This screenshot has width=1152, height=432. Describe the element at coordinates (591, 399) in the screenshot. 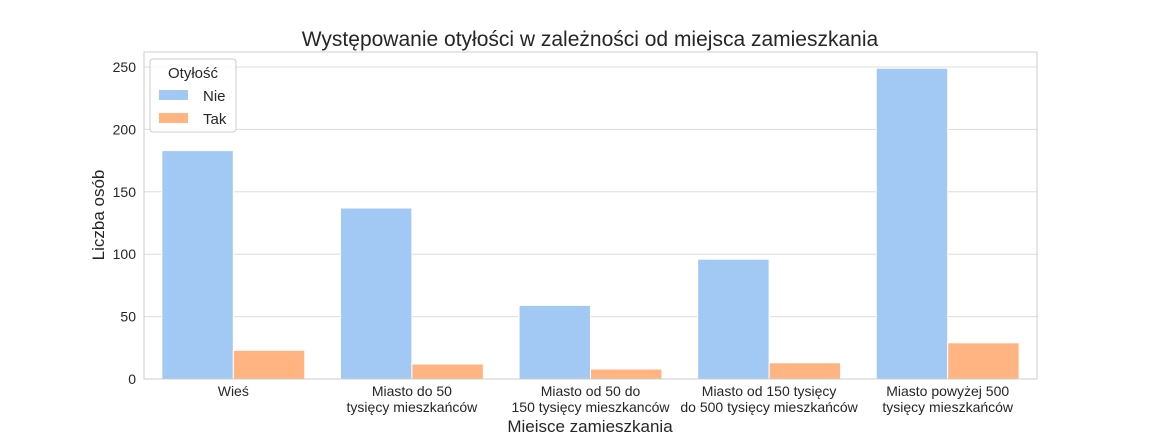

I see `x-tick-label: Miasto od 50 do 150 tysięcy mieszkanców` at that location.